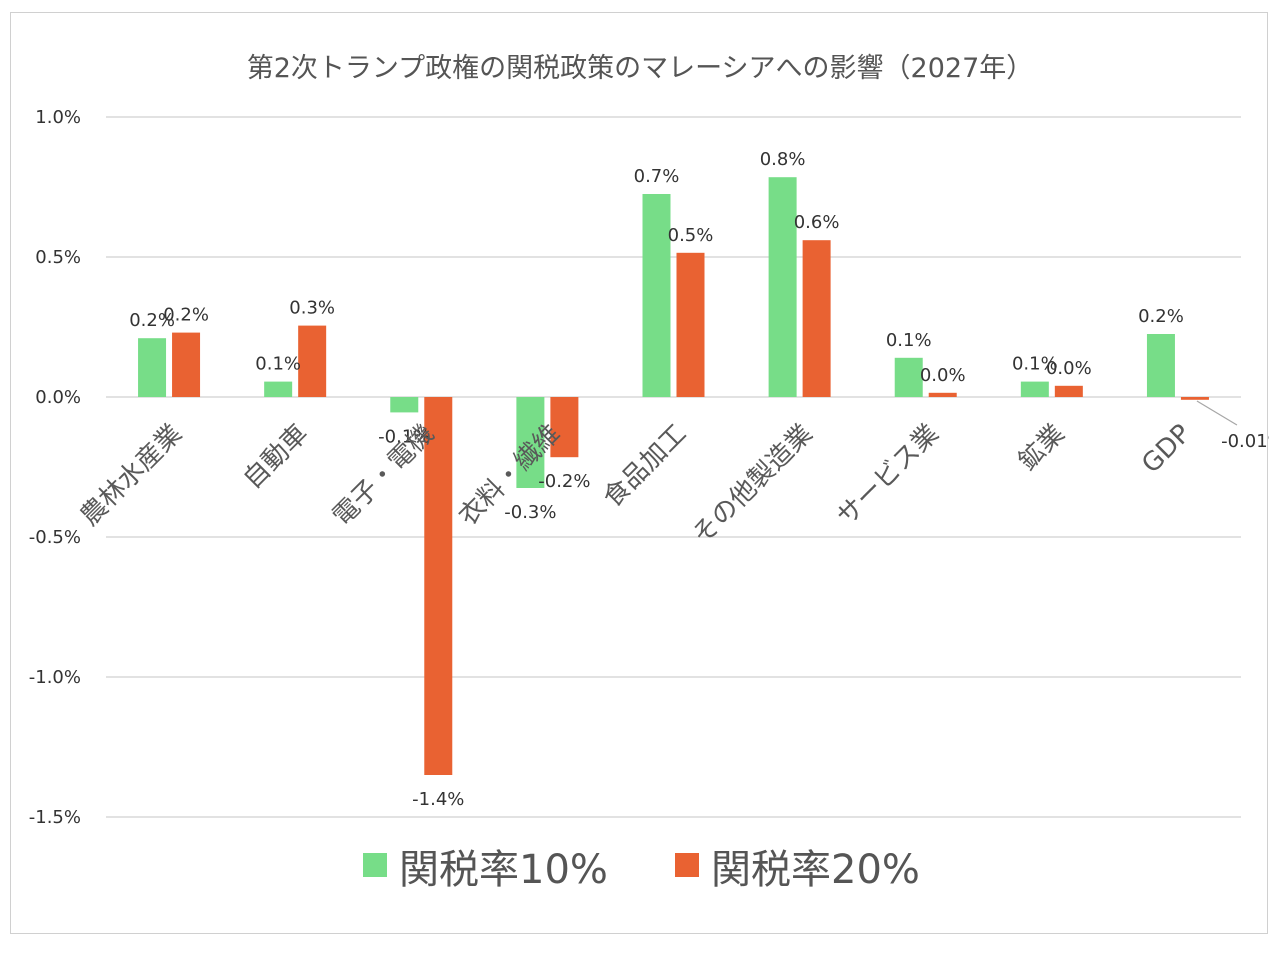 This screenshot has width=1288, height=954. Describe the element at coordinates (58, 117) in the screenshot. I see `y-tick-label: 1.0%` at that location.